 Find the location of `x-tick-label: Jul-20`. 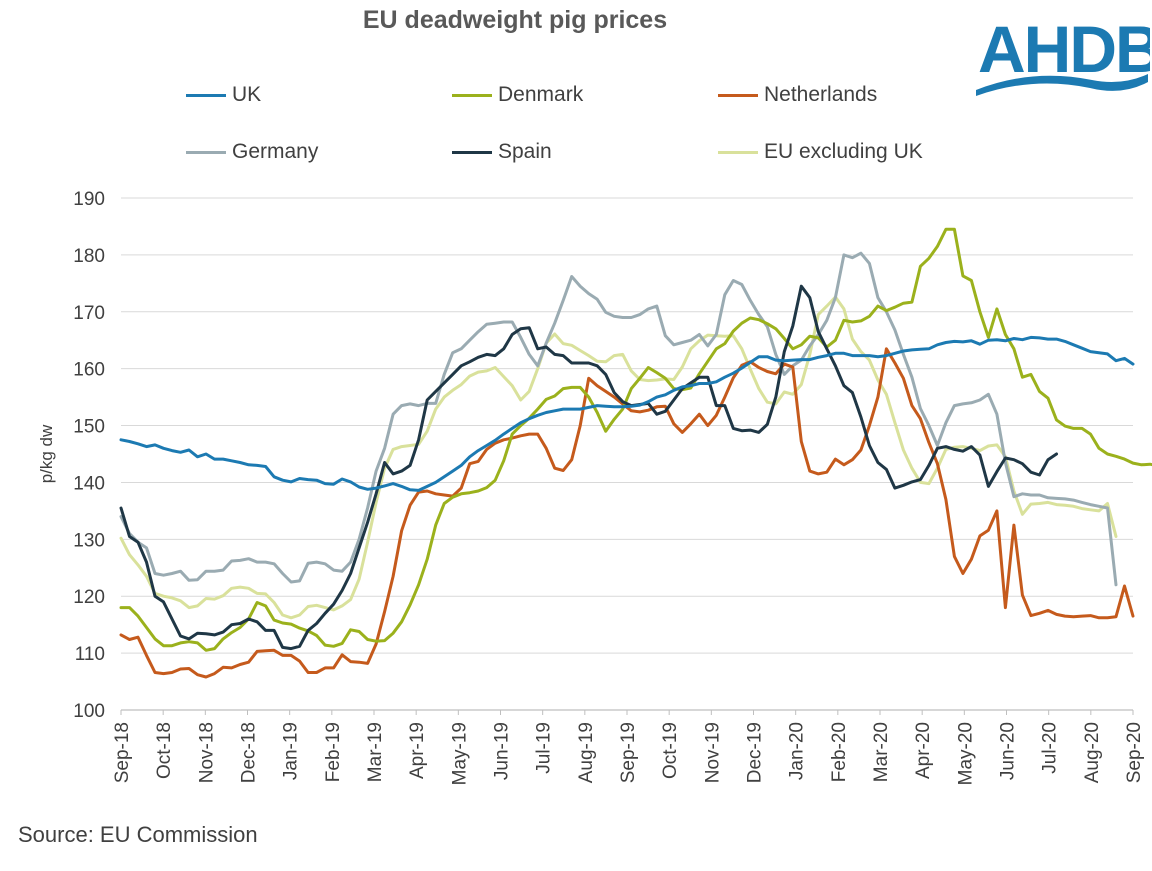

x-tick-label: Jul-20 is located at coordinates (1050, 748).